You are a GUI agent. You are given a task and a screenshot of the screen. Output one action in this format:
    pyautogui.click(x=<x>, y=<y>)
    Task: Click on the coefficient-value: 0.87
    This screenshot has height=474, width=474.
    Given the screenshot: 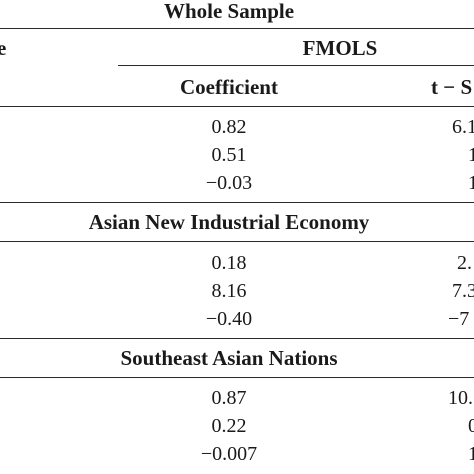 What is the action you would take?
    pyautogui.click(x=229, y=398)
    